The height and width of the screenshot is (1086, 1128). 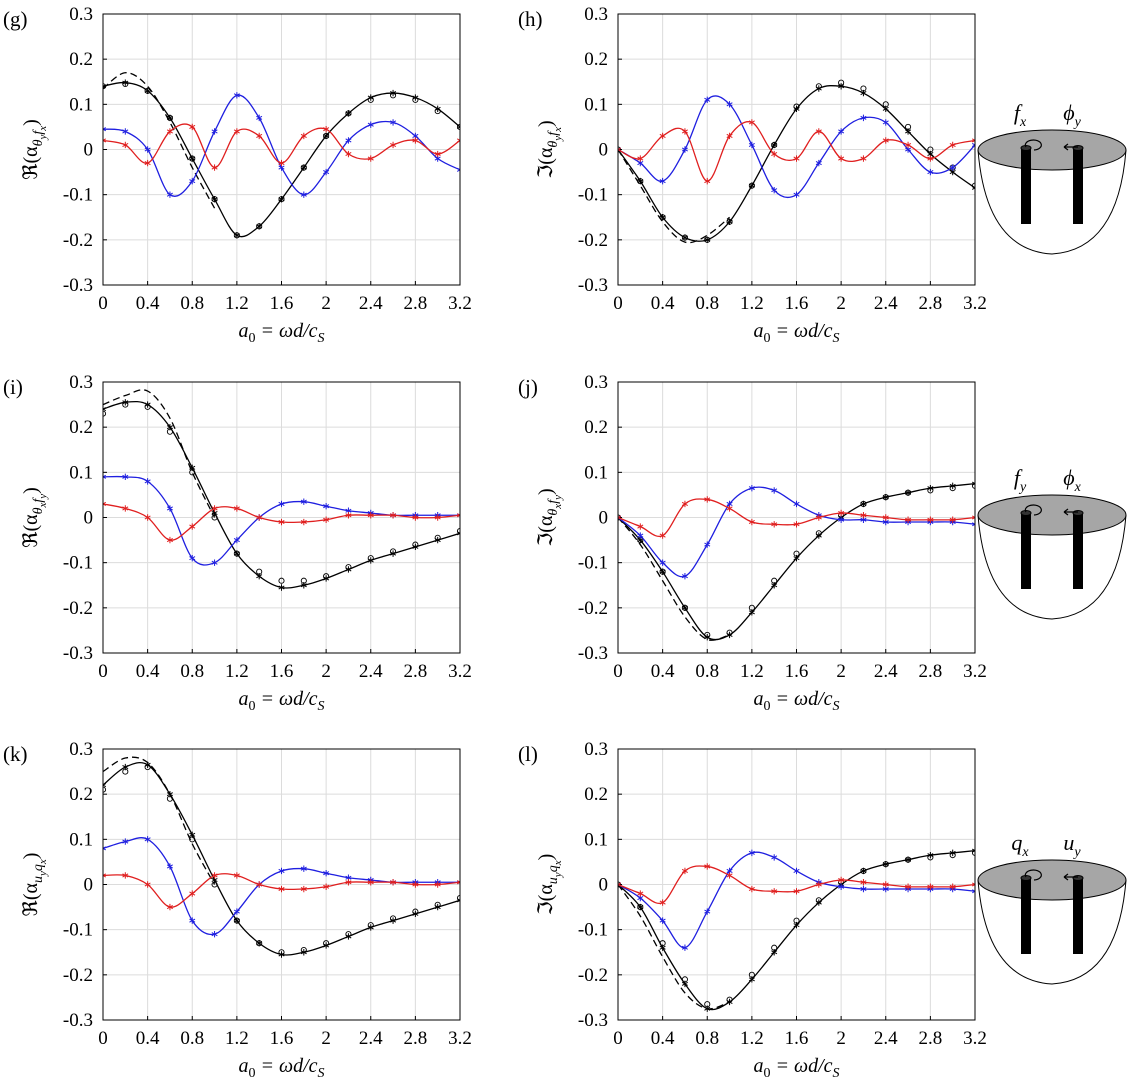 What do you see at coordinates (553, 868) in the screenshot?
I see `y-label-part: q` at bounding box center [553, 868].